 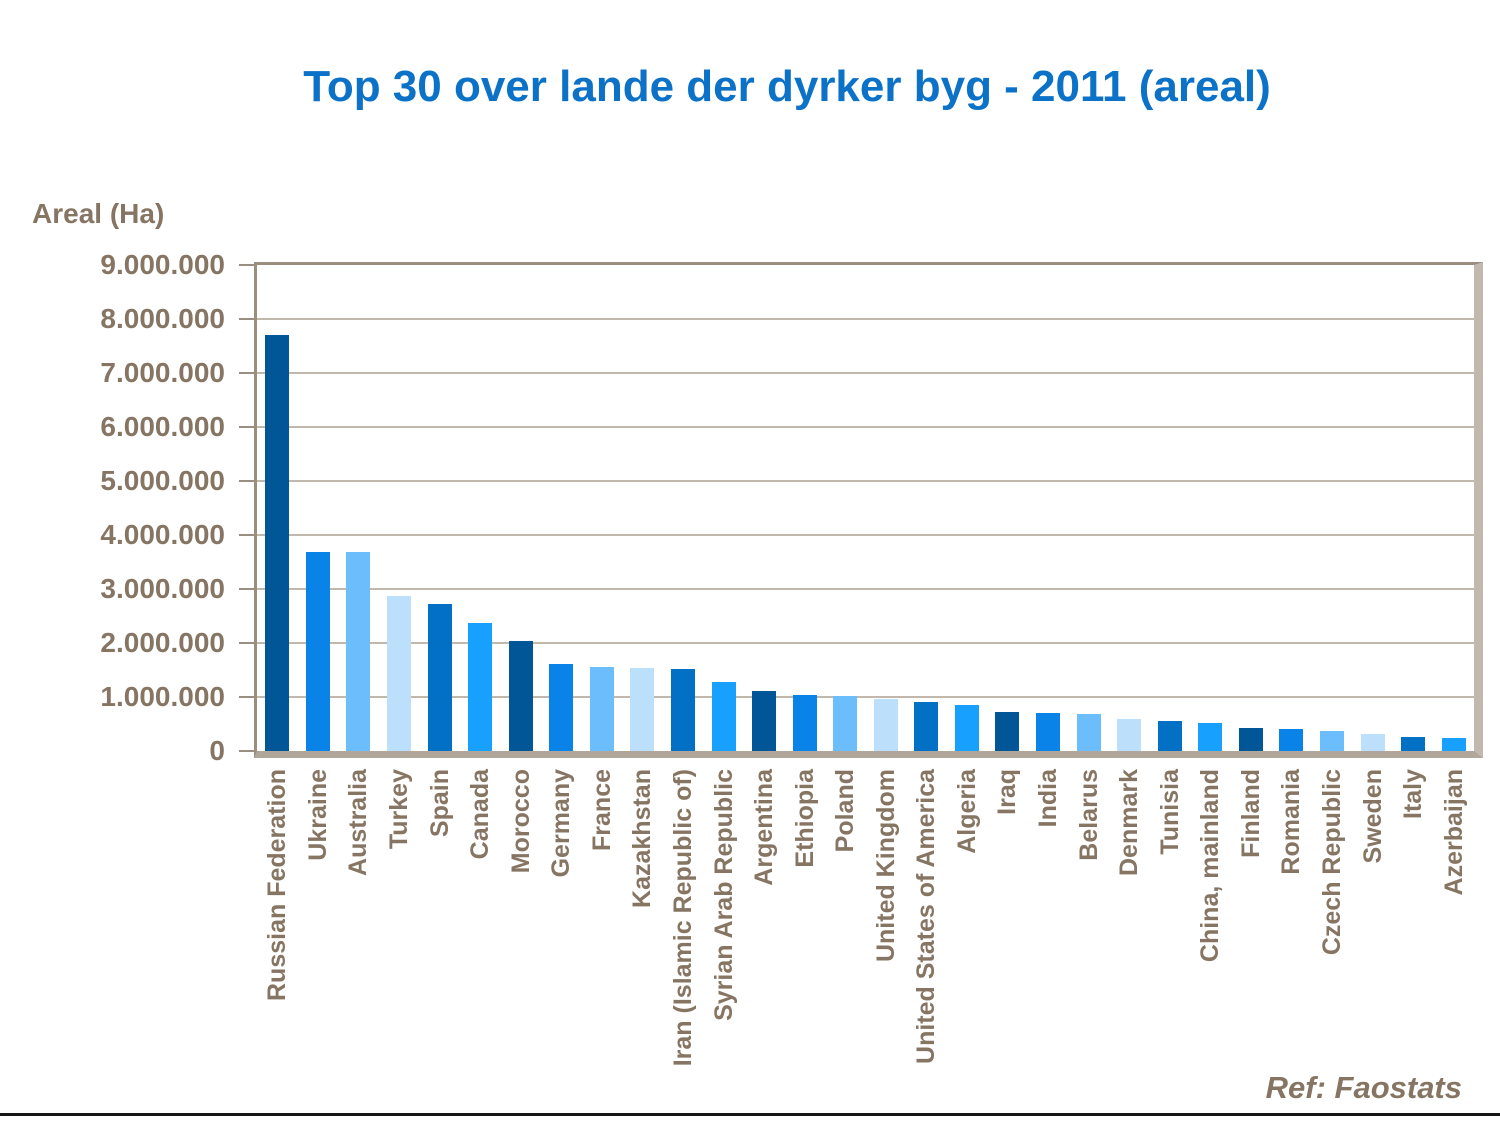 What do you see at coordinates (1088, 815) in the screenshot?
I see `x-axis-label-belarus: Belarus` at bounding box center [1088, 815].